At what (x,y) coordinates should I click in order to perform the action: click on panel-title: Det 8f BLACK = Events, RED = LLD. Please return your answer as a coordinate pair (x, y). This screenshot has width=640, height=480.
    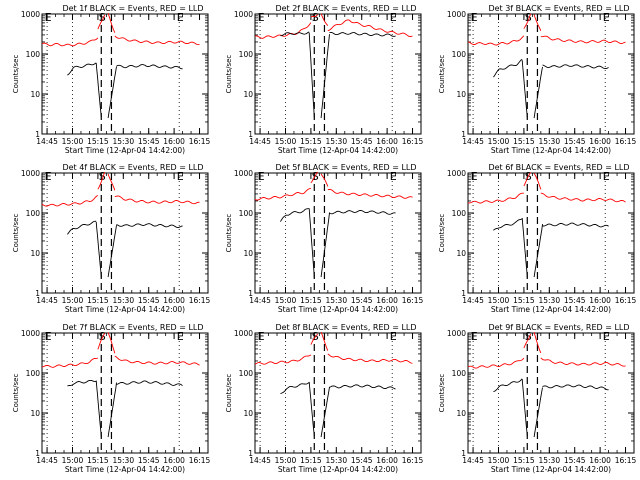
    Looking at the image, I should click on (345, 327).